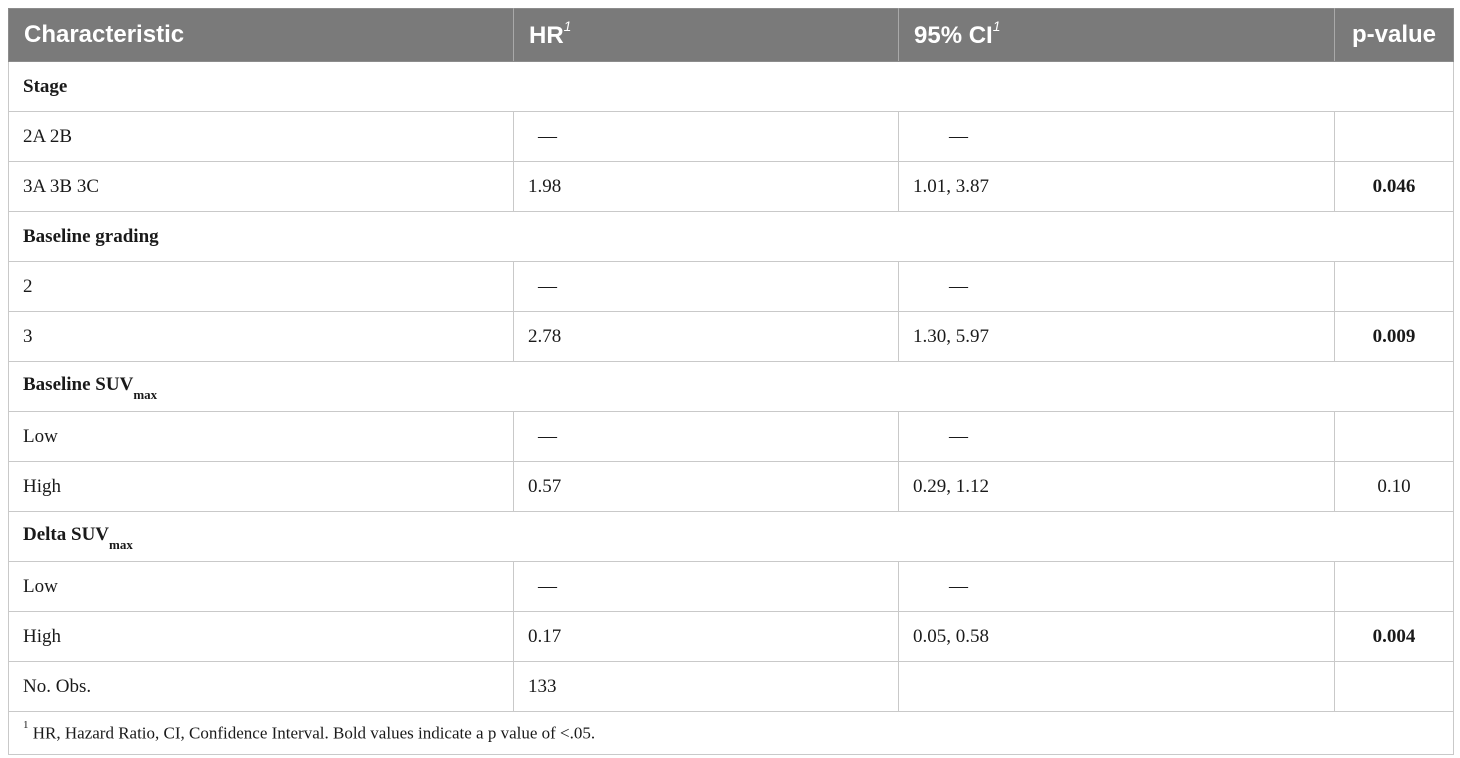 Image resolution: width=1460 pixels, height=758 pixels. Describe the element at coordinates (66, 535) in the screenshot. I see `section-title-text: Delta SUV` at that location.